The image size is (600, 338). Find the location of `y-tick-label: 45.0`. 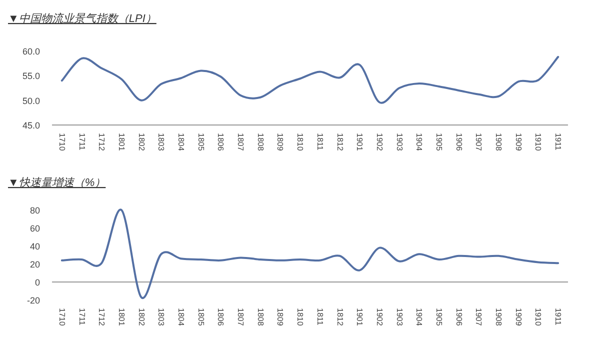

y-tick-label: 45.0 is located at coordinates (31, 125).